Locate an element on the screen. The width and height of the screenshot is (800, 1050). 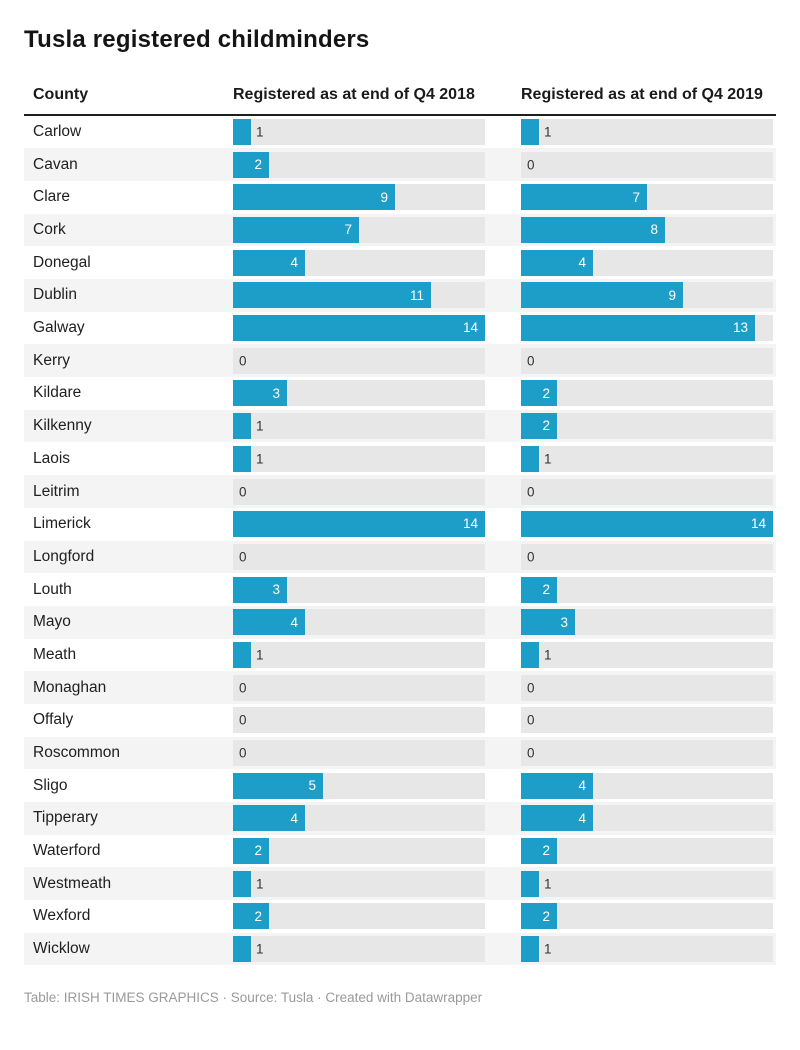
county-label: Kildare is located at coordinates (57, 393).